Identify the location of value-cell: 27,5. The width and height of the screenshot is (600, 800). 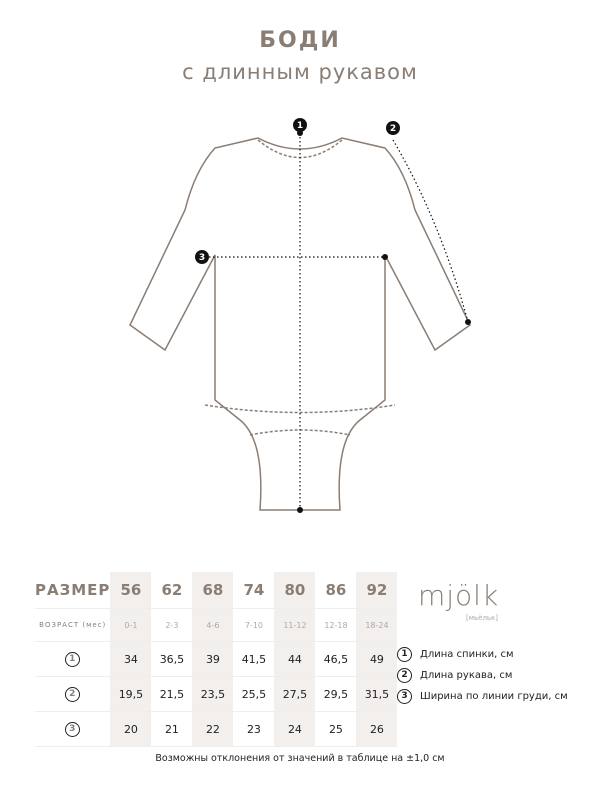
(295, 694).